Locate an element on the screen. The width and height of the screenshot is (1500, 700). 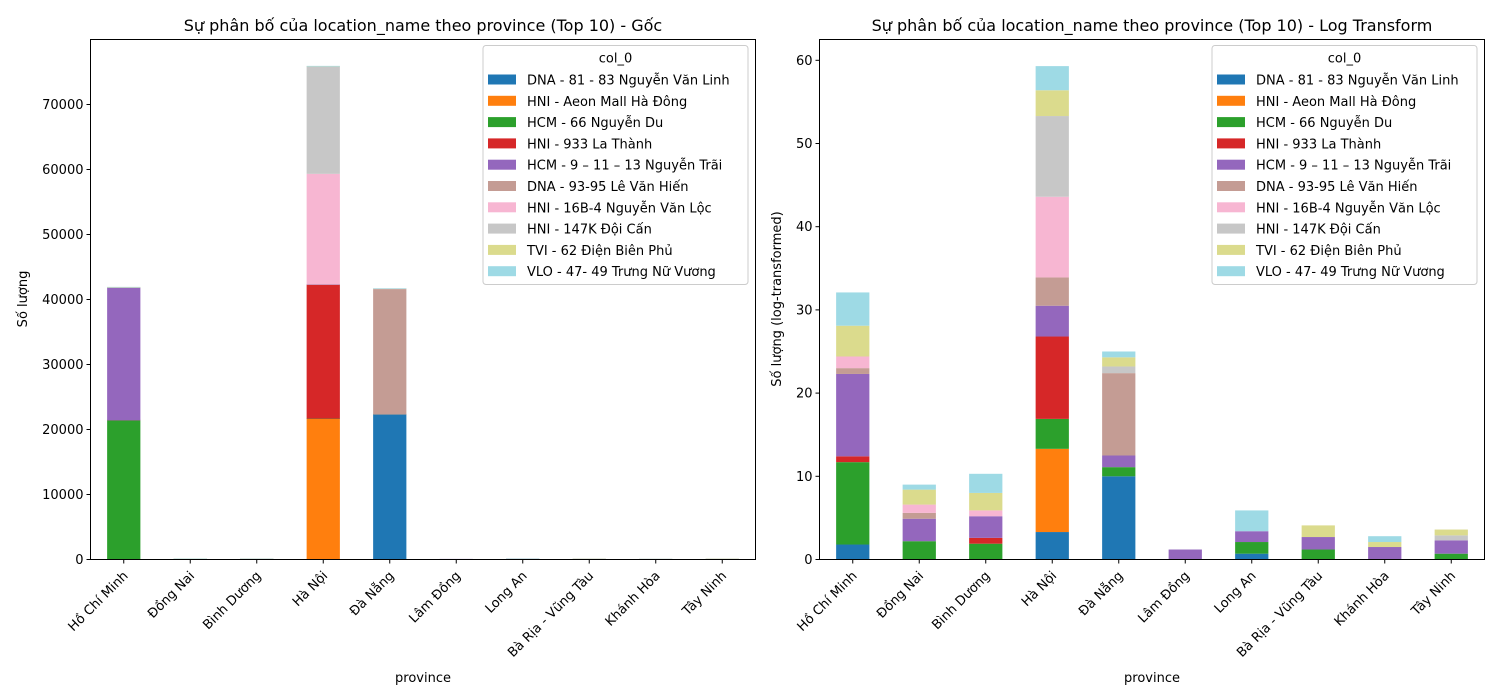
y-tick-label-left-7: 70000 is located at coordinates (62, 105).